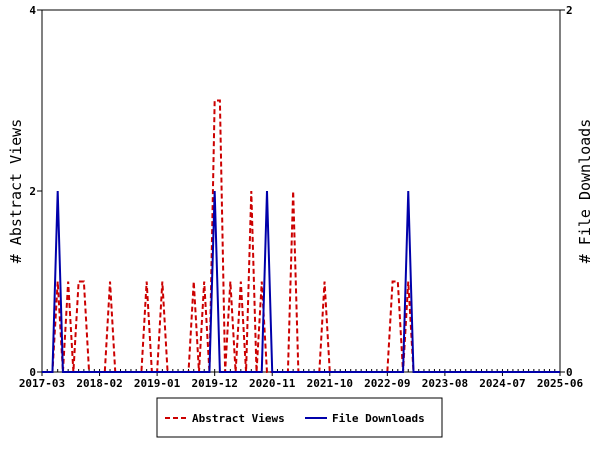  I want to click on x-tick-label: 2025-06, so click(560, 383).